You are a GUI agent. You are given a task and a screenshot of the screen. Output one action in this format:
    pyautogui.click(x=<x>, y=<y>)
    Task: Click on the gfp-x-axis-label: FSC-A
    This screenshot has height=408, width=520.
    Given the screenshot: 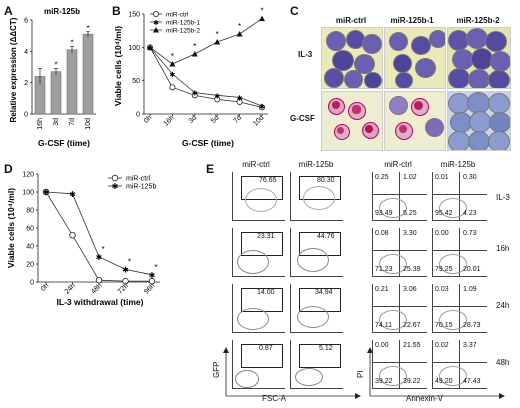 What is the action you would take?
    pyautogui.click(x=274, y=398)
    